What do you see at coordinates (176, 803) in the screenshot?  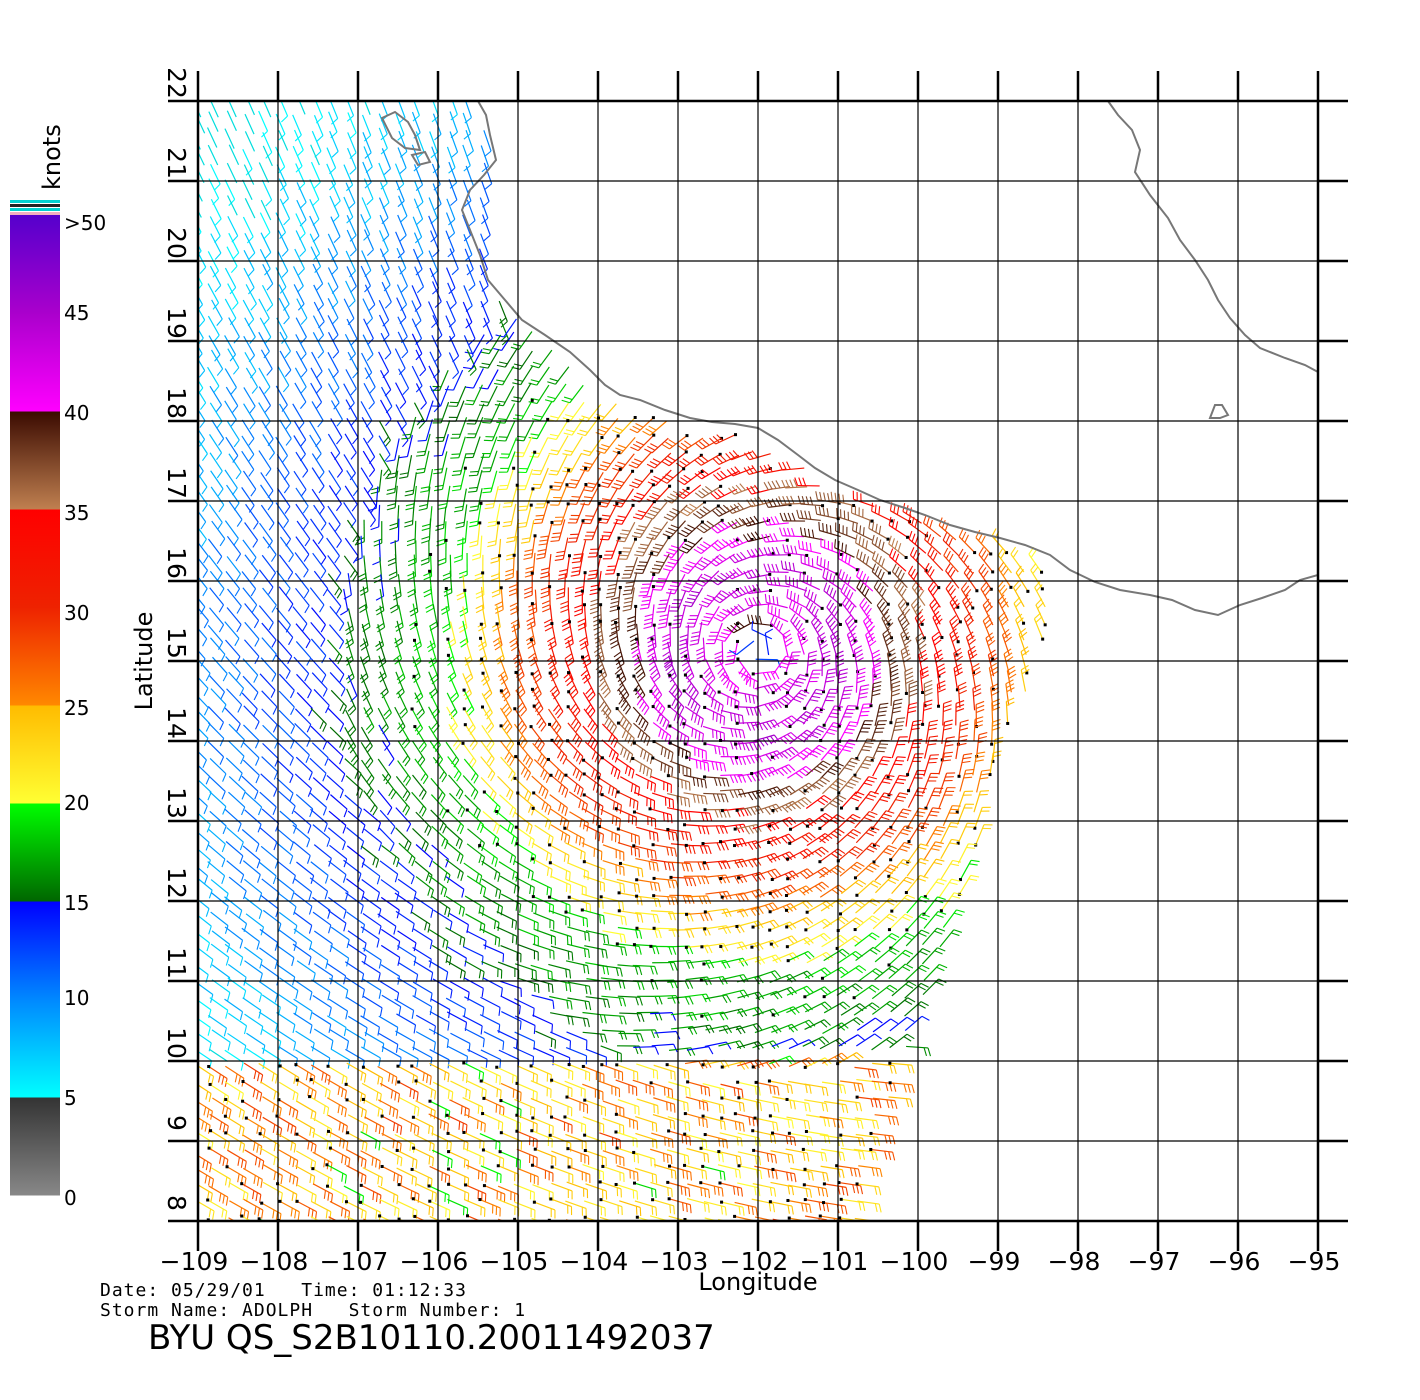 I see `latitude-tick-label: 13` at bounding box center [176, 803].